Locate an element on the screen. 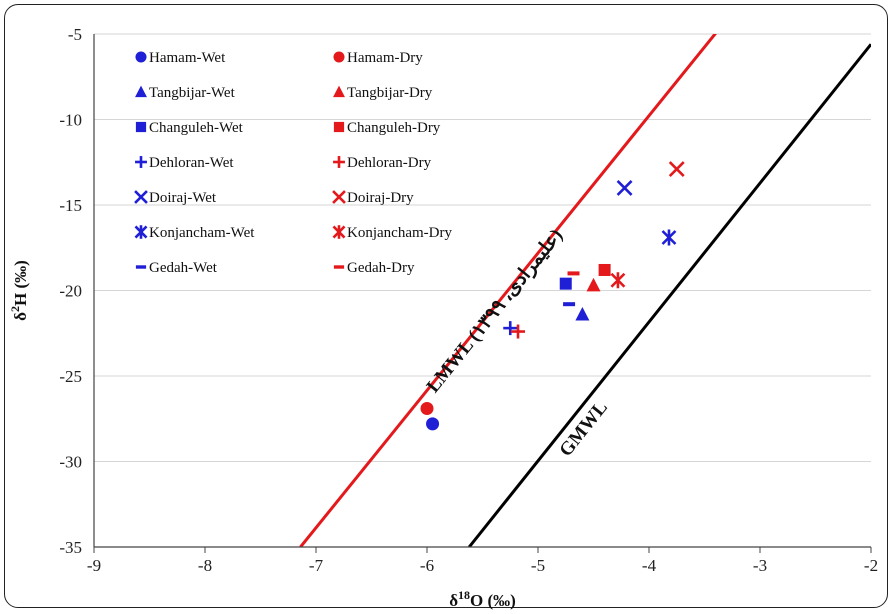  y-tick-label: -20 is located at coordinates (70, 291).